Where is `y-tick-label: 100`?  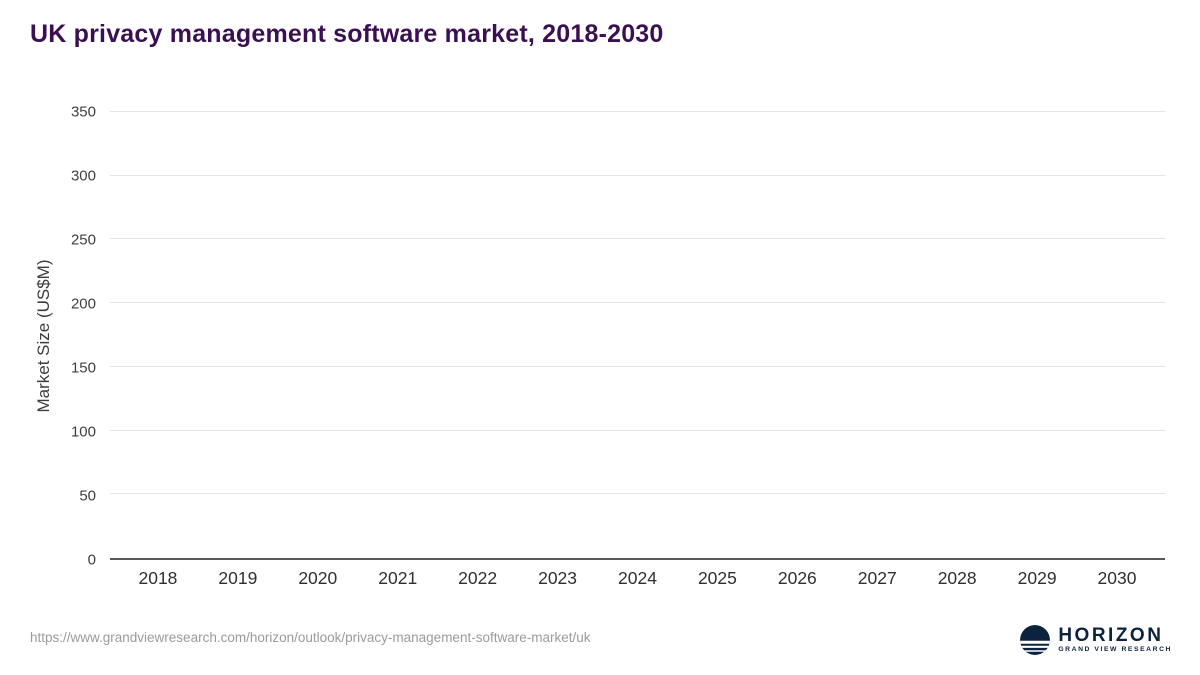
y-tick-label: 100 is located at coordinates (83, 432).